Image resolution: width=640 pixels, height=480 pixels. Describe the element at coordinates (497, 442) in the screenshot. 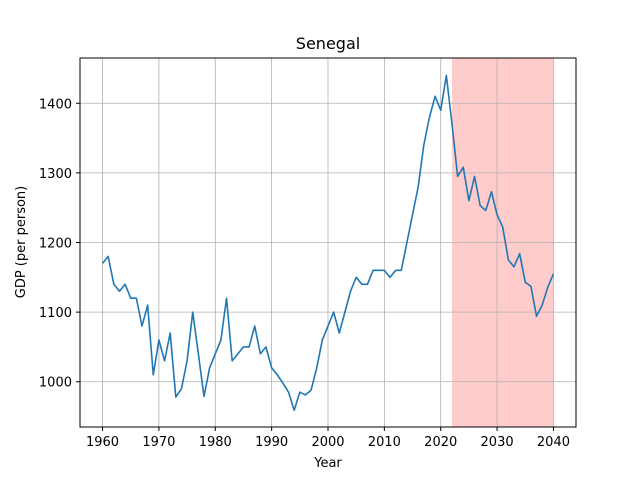

I see `x-tick-label: 2030` at that location.